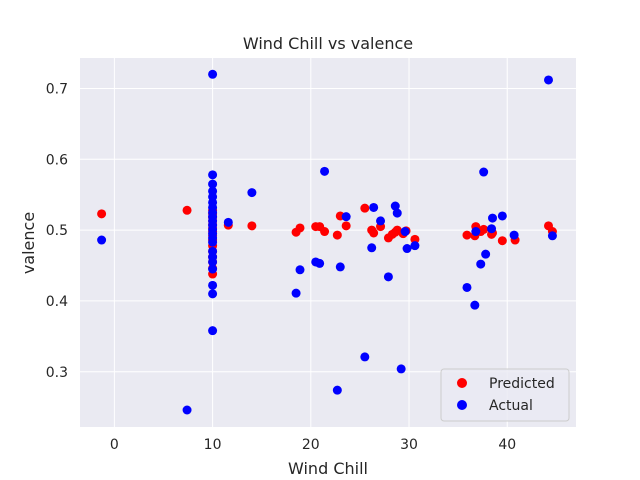 This screenshot has width=640, height=480. I want to click on x-tick-label: 30, so click(409, 445).